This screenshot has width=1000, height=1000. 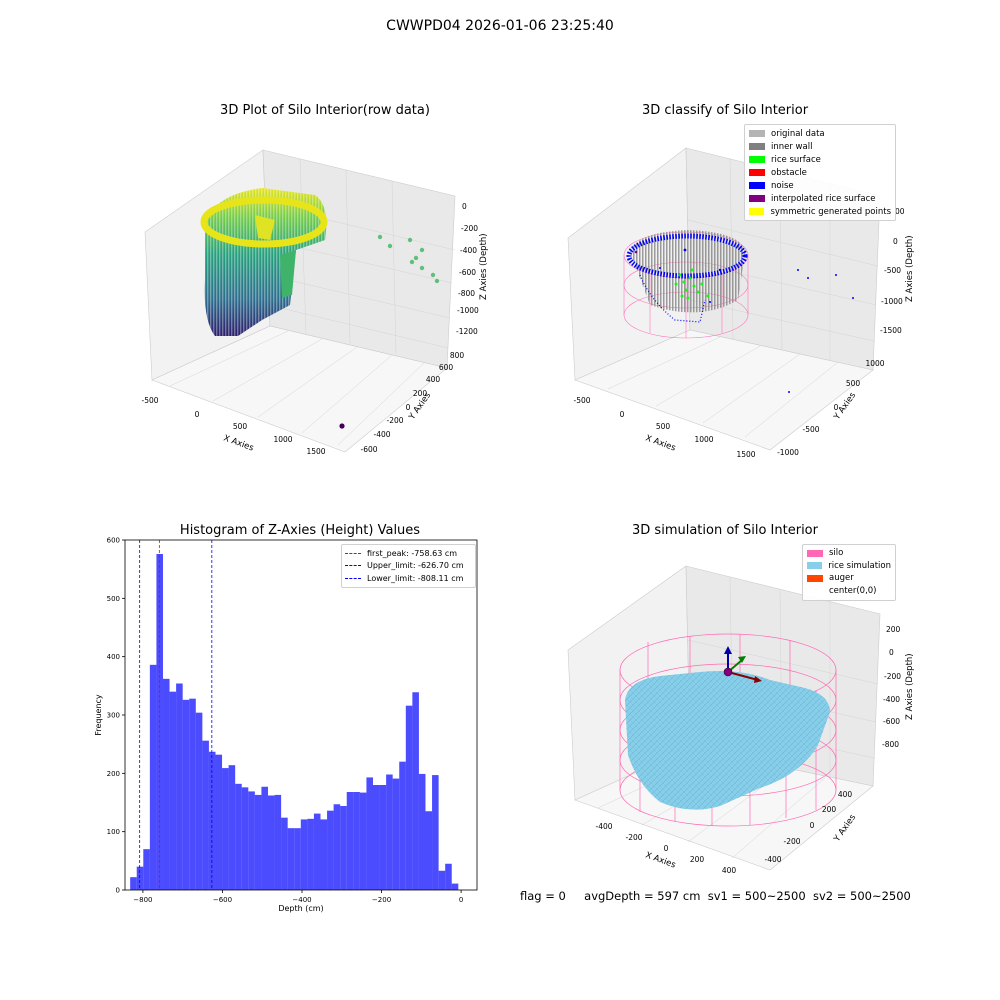 What do you see at coordinates (725, 530) in the screenshot?
I see `simulation-plot-title: 3D simulation of Silo Interior` at bounding box center [725, 530].